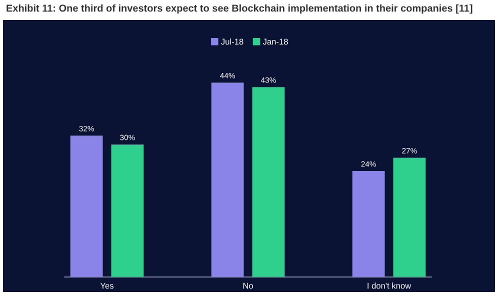  What do you see at coordinates (275, 41) in the screenshot?
I see `legend-label: Jan-18` at bounding box center [275, 41].